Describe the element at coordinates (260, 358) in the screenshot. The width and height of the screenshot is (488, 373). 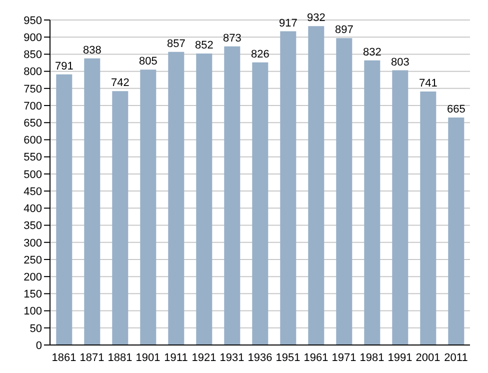
I see `x-tick-label: 1936` at that location.